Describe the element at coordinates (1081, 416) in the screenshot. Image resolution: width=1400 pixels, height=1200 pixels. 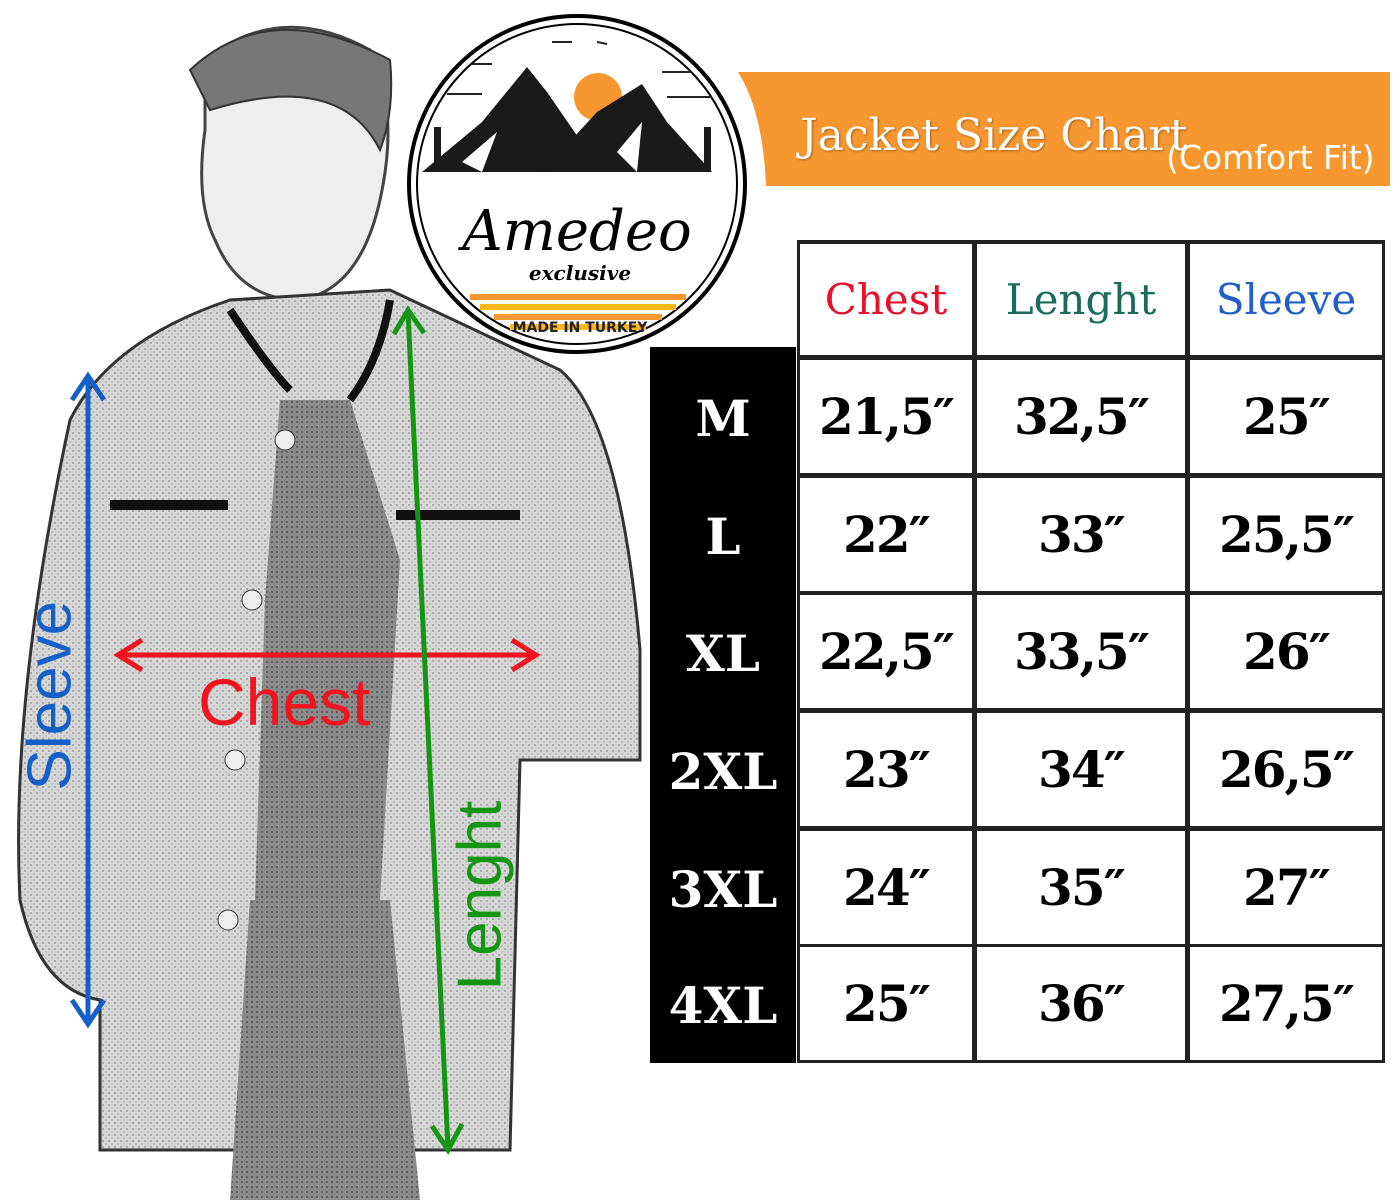
I see `cell-length: 32,5″` at that location.